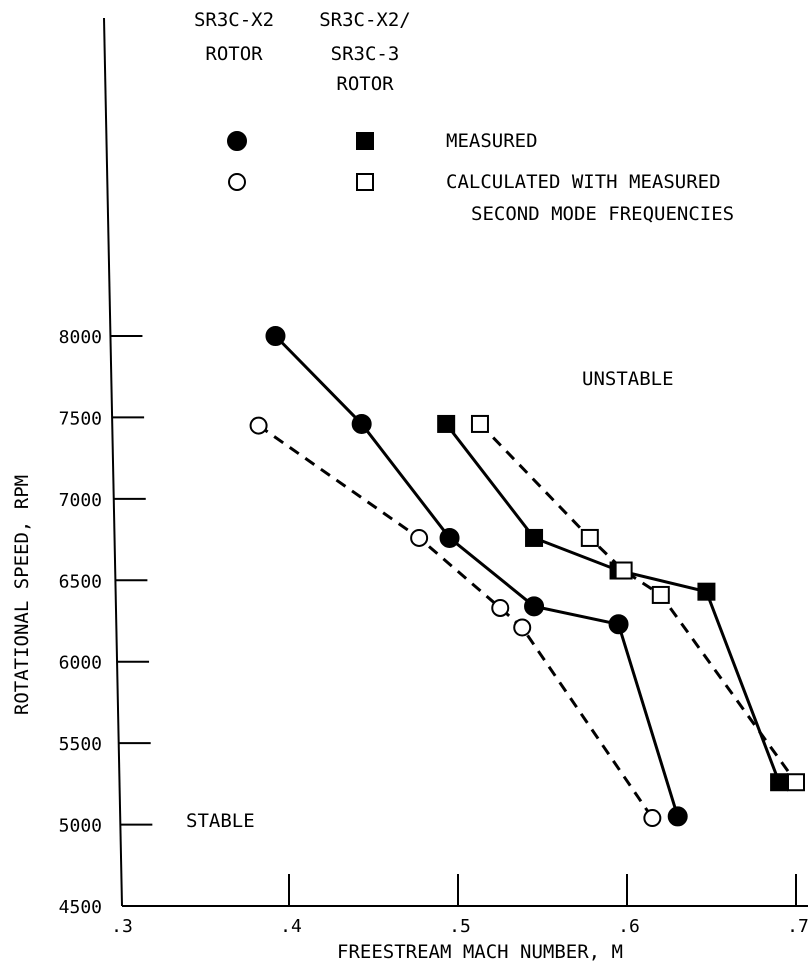  I want to click on y-axis-label: ROTATIONAL SPEED, RPM, so click(22, 595).